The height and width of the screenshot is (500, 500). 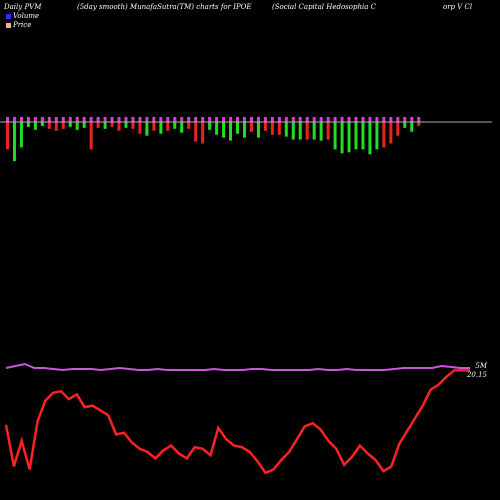 I want to click on right-label-price: 20.15, so click(x=476, y=375).